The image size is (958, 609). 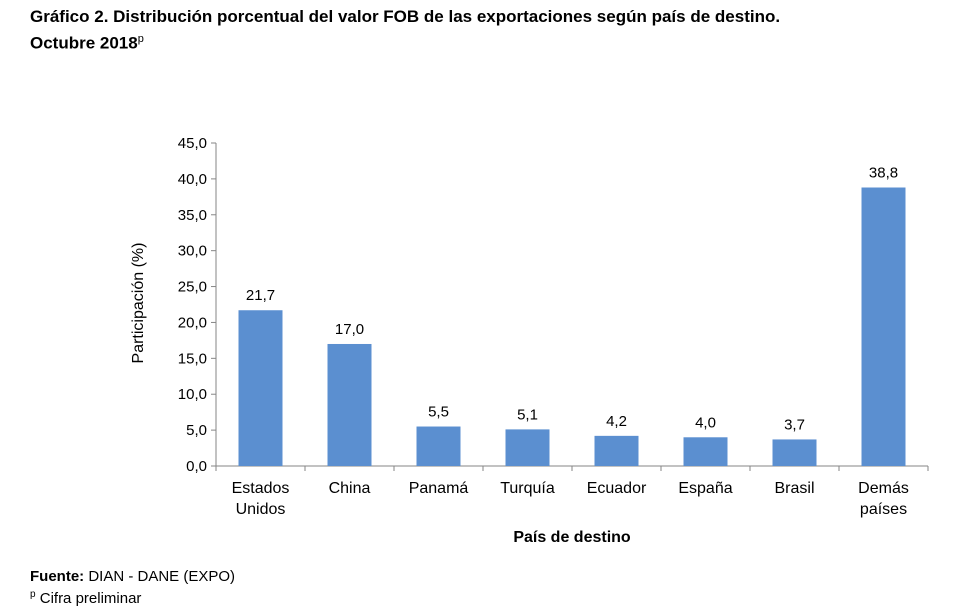 I want to click on y-tick-label: 20,0, so click(x=192, y=322).